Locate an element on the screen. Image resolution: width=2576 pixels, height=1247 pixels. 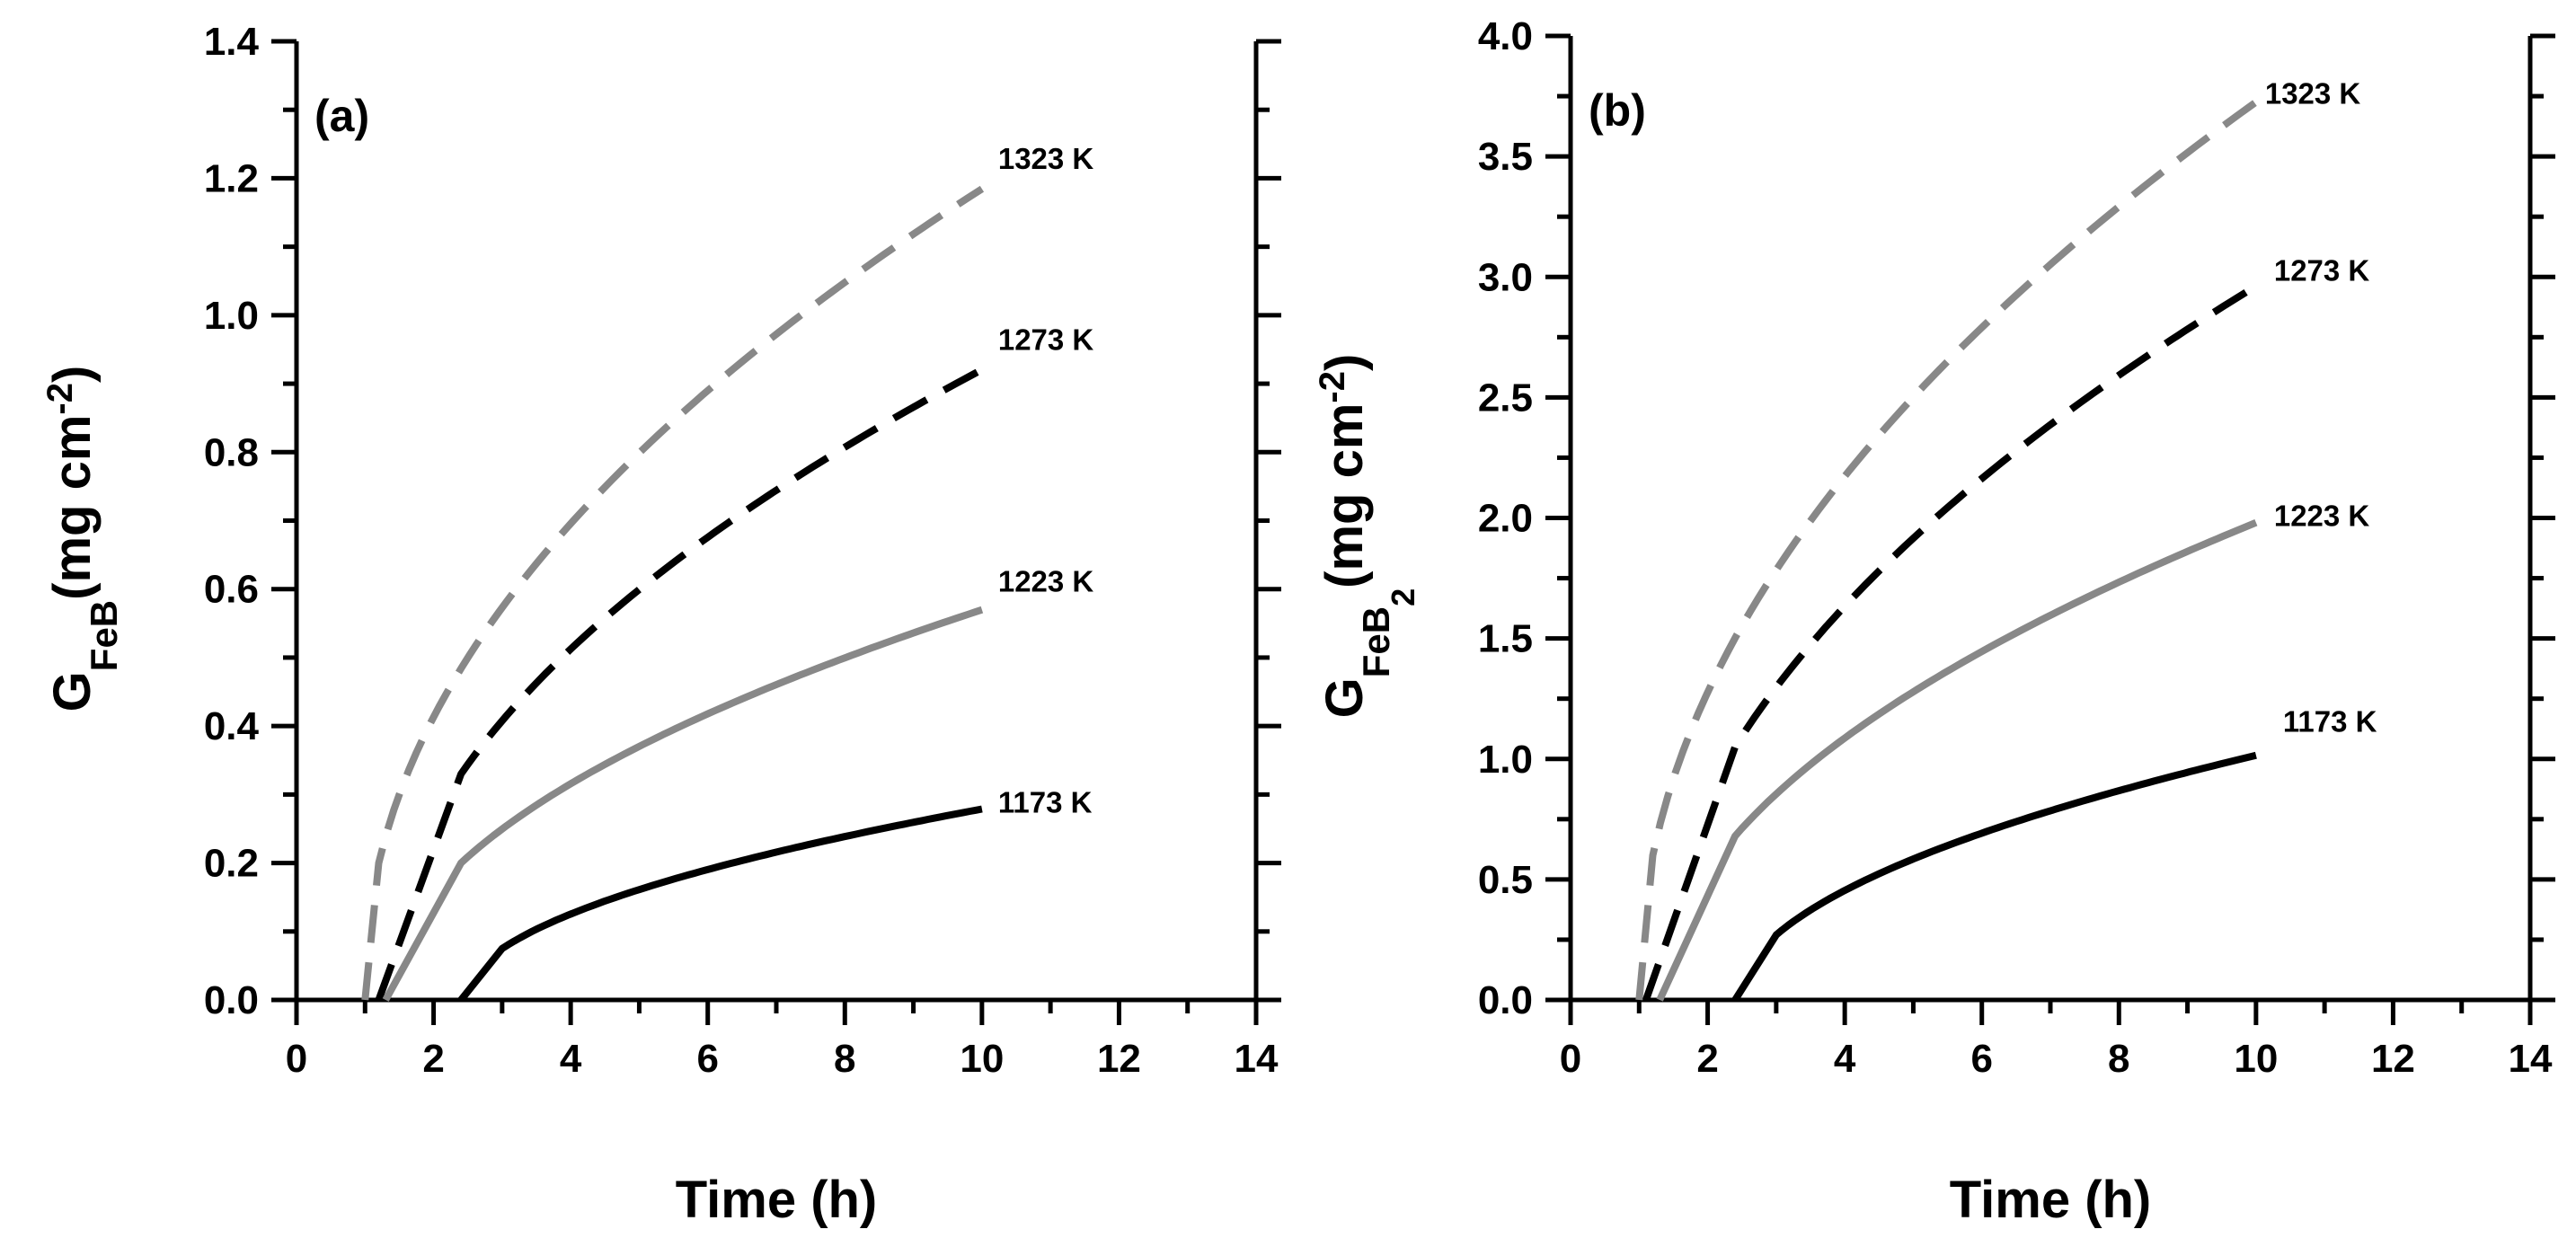
y-axis-title: GFeB(mg cm-2) is located at coordinates (82, 539).